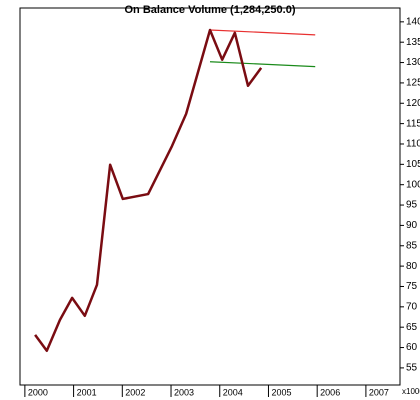 The height and width of the screenshot is (400, 420). What do you see at coordinates (413, 42) in the screenshot?
I see `y-tick-label: 135` at bounding box center [413, 42].